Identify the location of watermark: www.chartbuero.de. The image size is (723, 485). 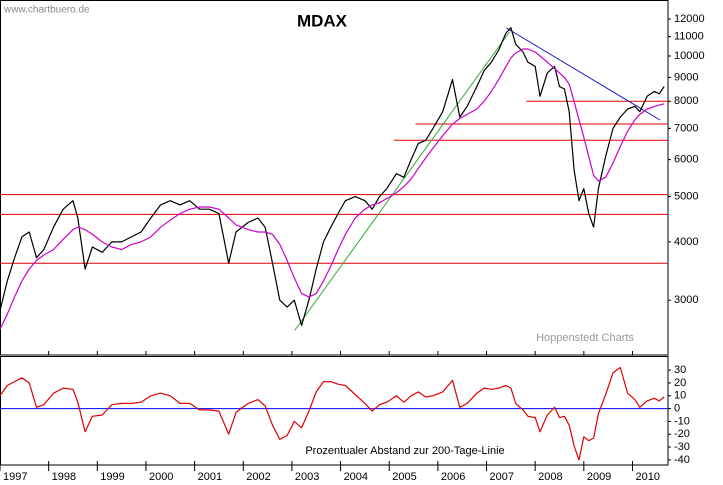
(46, 10).